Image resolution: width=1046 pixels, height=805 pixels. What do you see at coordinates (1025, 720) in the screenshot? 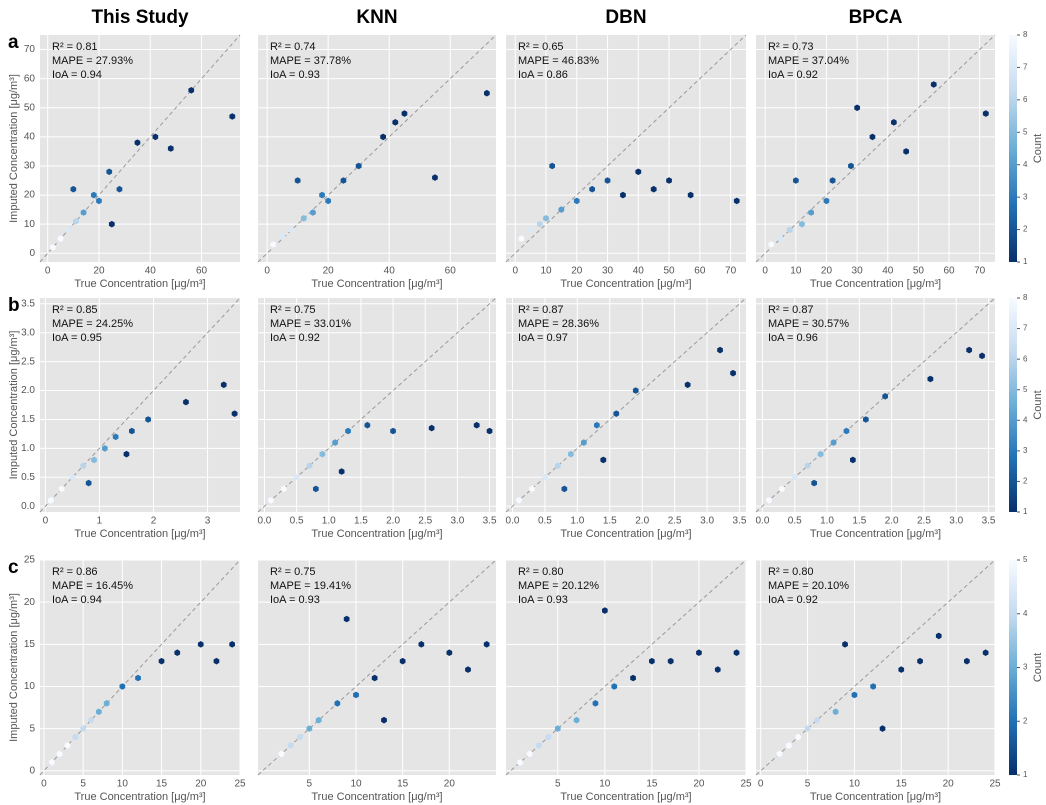
I see `colorbar-tick-label: 2` at bounding box center [1025, 720].